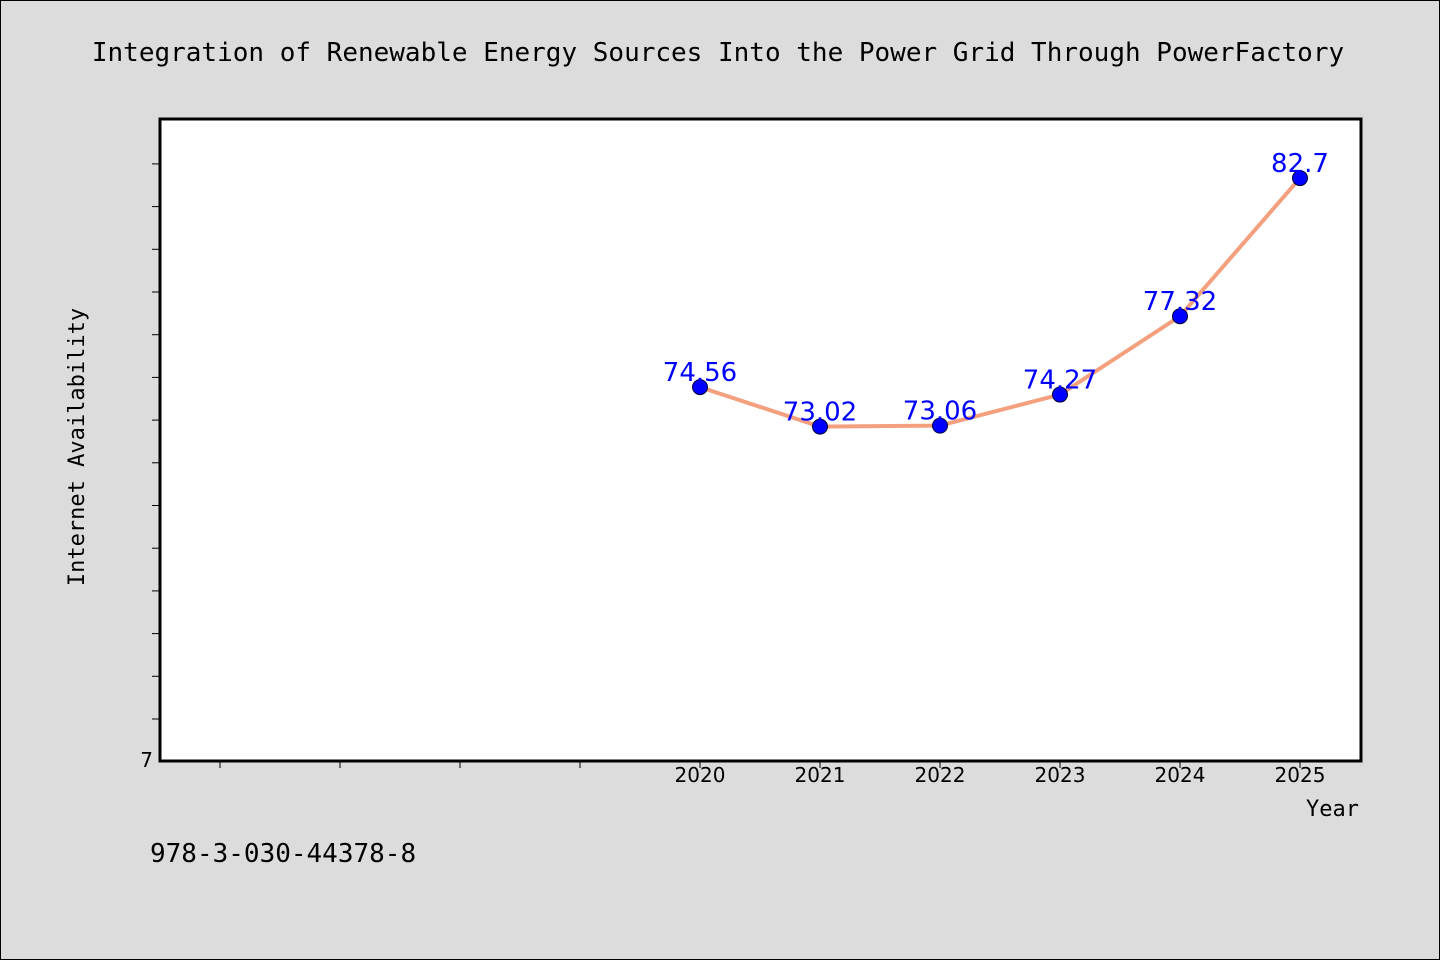 This screenshot has width=1440, height=960. I want to click on series-markers, so click(1000, 302).